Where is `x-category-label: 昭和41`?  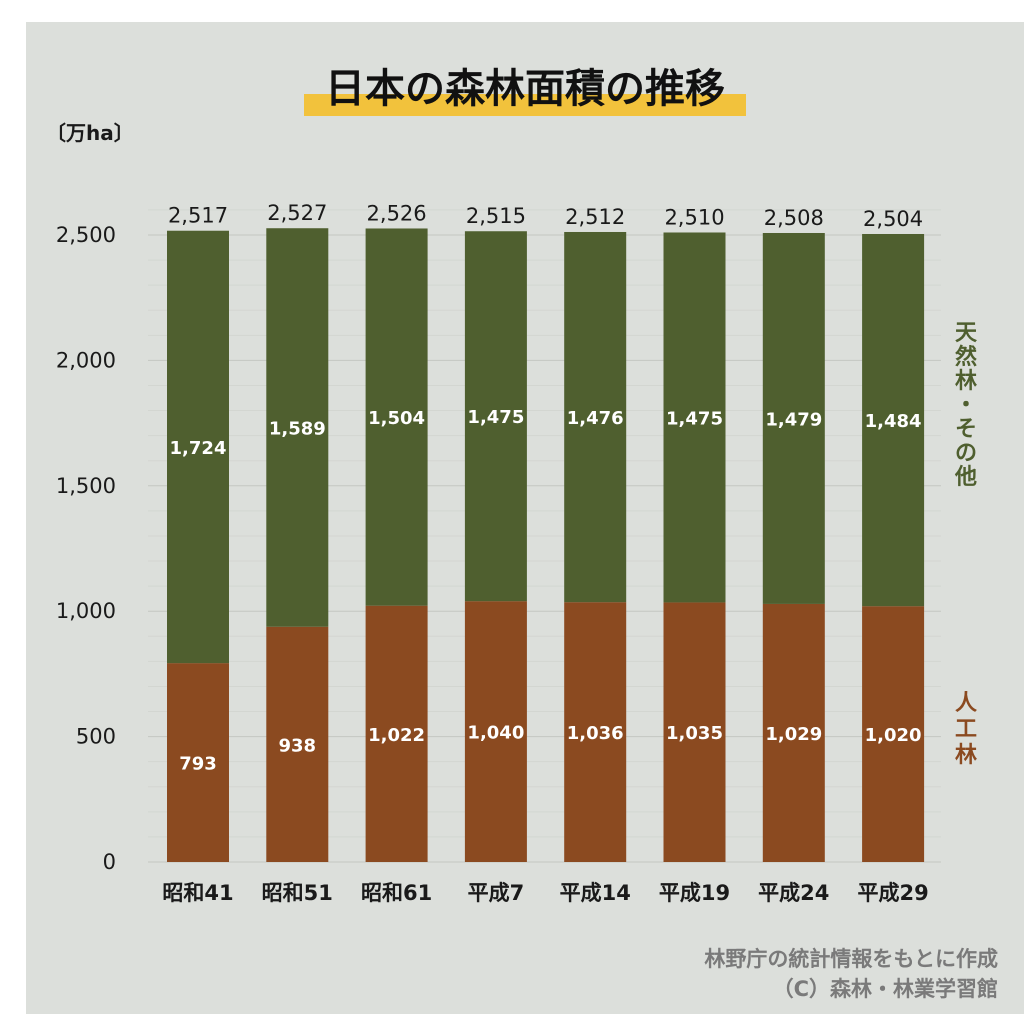 x-category-label: 昭和41 is located at coordinates (197, 893).